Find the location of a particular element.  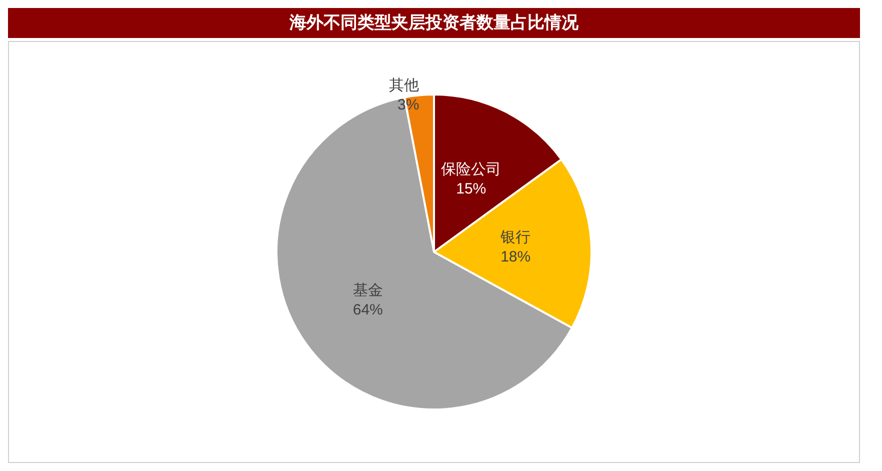

slice-label: 银行 is located at coordinates (515, 237).